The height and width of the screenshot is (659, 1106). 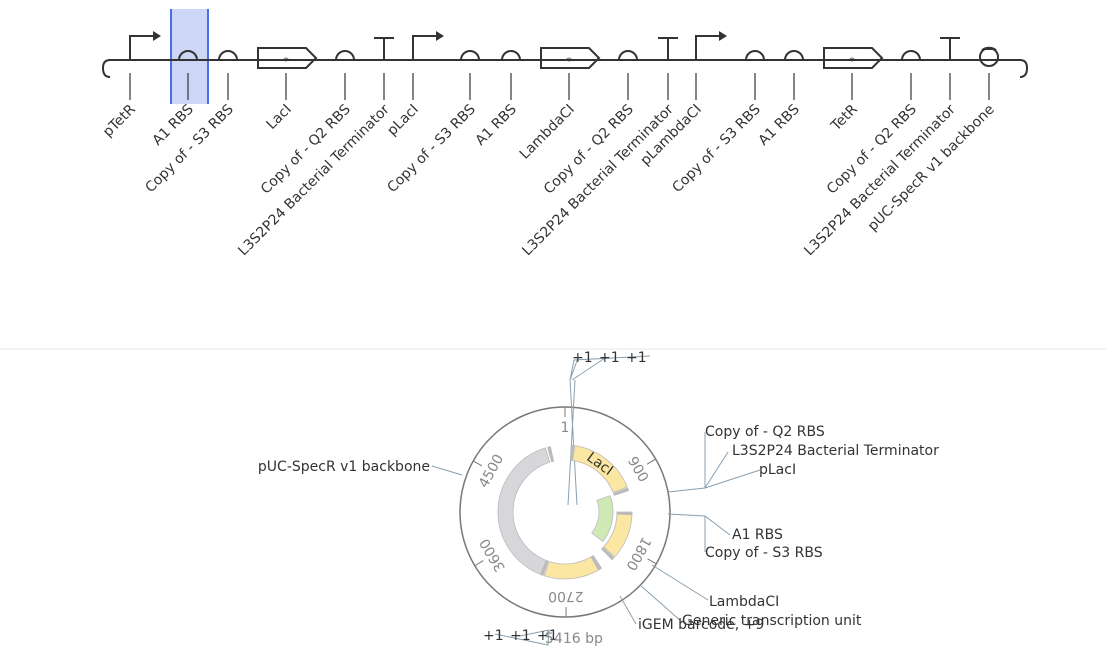 What do you see at coordinates (344, 467) in the screenshot?
I see `annotation: pUC-SpecR v1 backbone` at bounding box center [344, 467].